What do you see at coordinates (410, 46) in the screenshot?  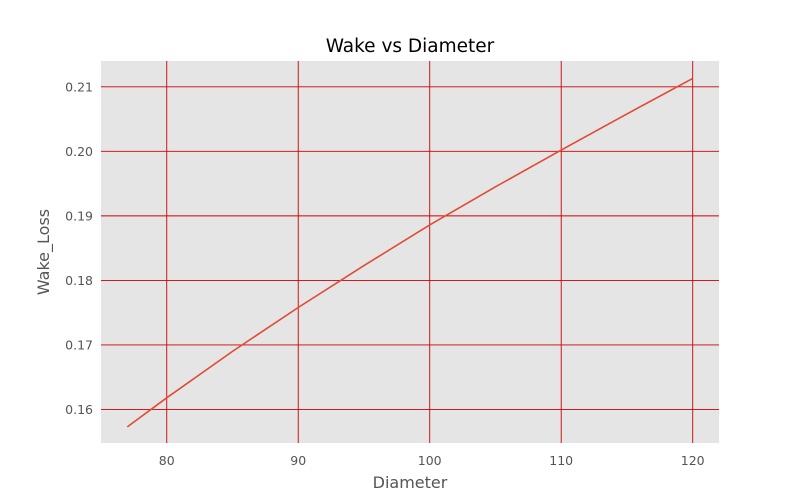 I see `chart-title: Wake vs Diameter` at bounding box center [410, 46].